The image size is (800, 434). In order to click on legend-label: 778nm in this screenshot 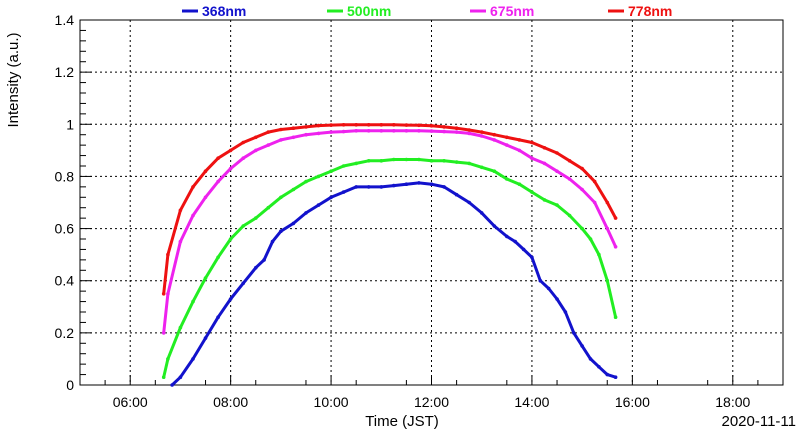, I will do `click(650, 11)`.